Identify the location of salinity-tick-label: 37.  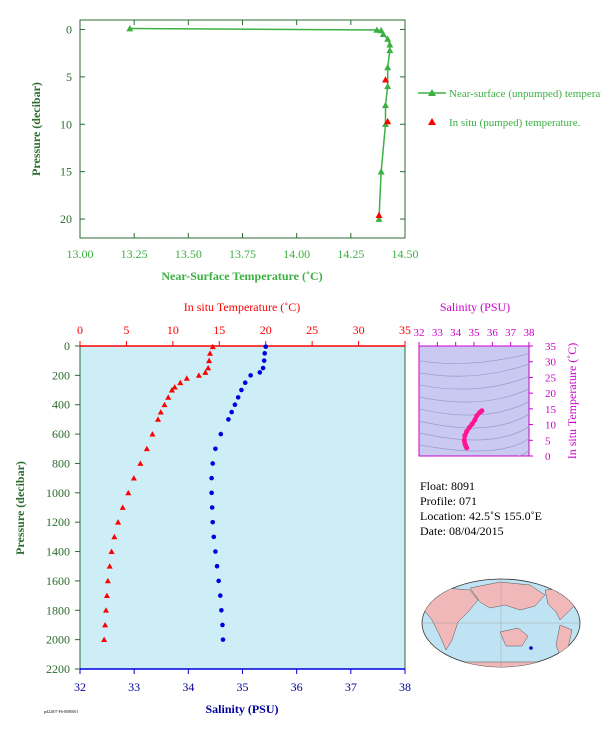
(351, 687).